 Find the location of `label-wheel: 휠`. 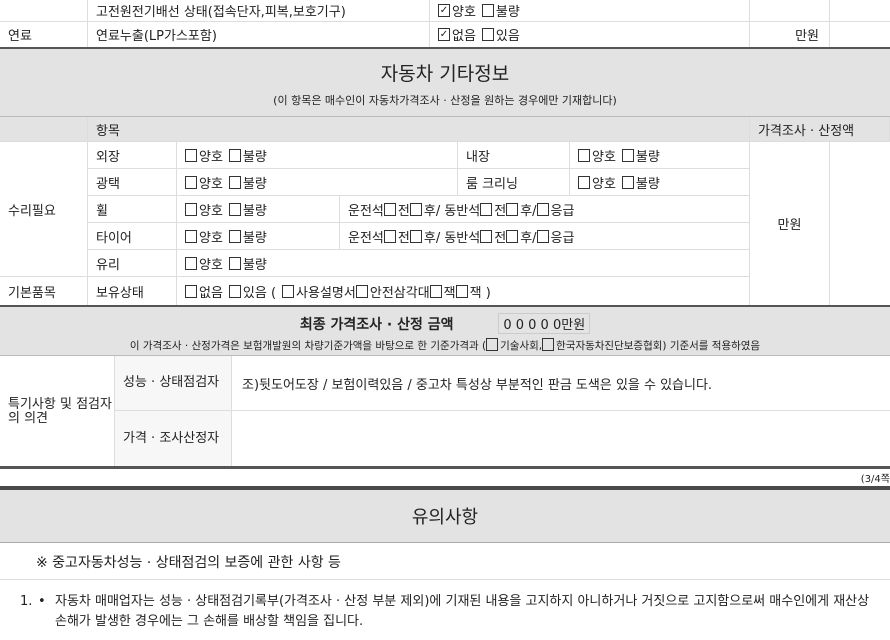

label-wheel: 휠 is located at coordinates (132, 209).